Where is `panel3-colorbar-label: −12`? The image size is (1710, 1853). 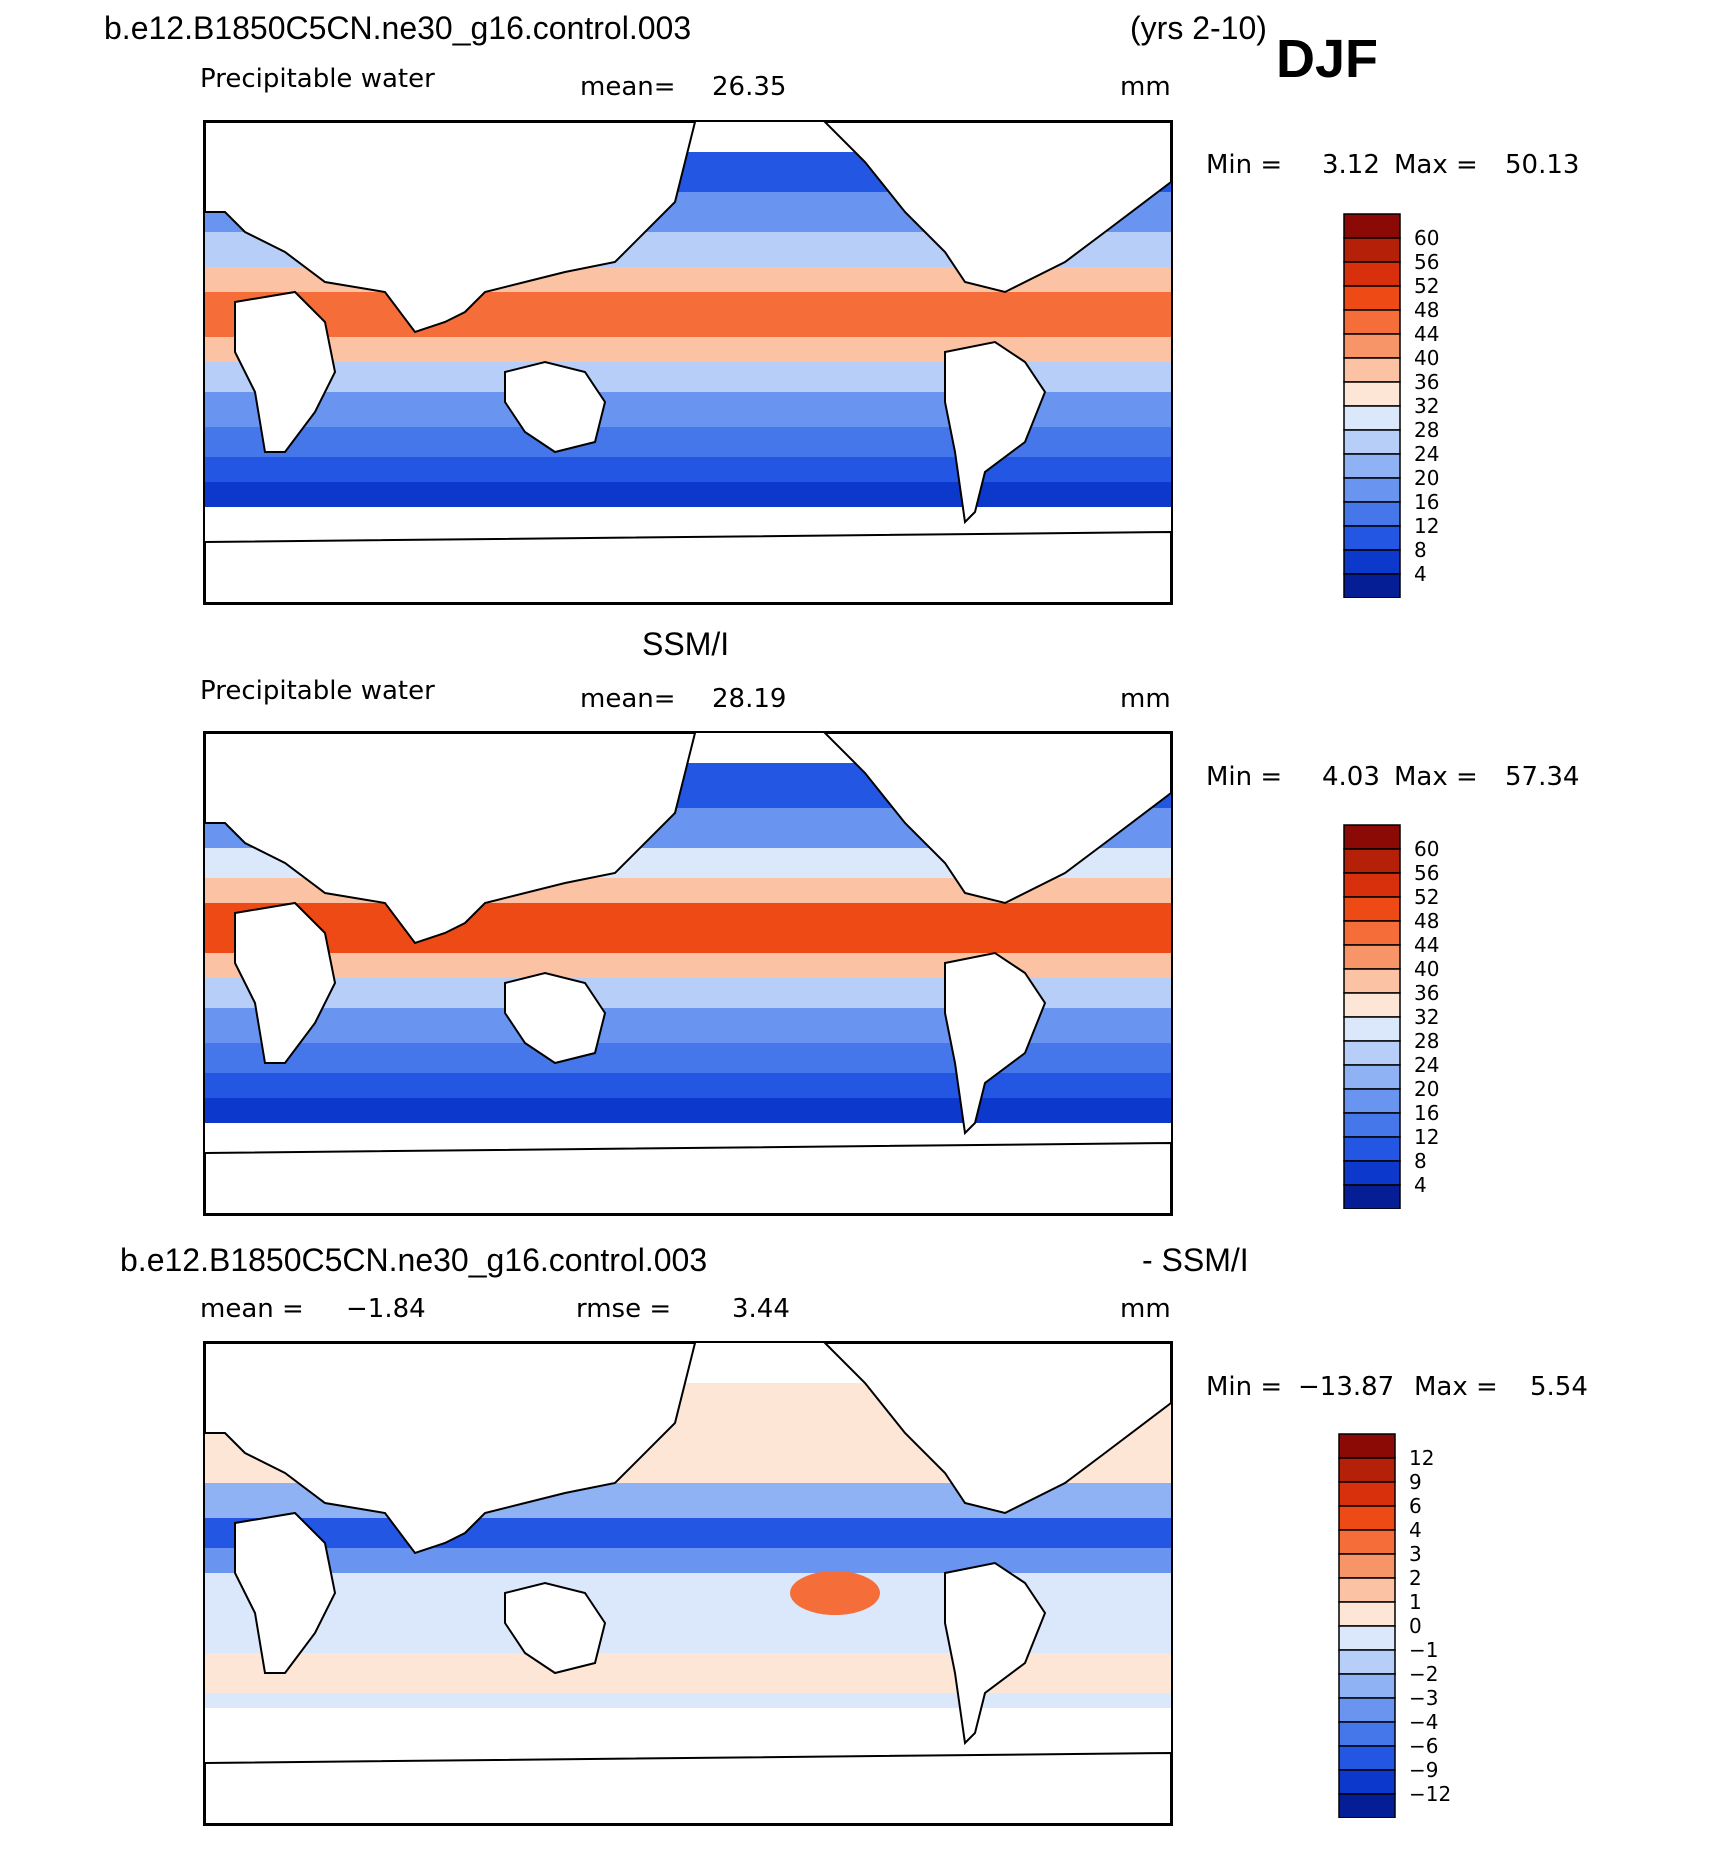
panel3-colorbar-label: −12 is located at coordinates (1430, 1794).